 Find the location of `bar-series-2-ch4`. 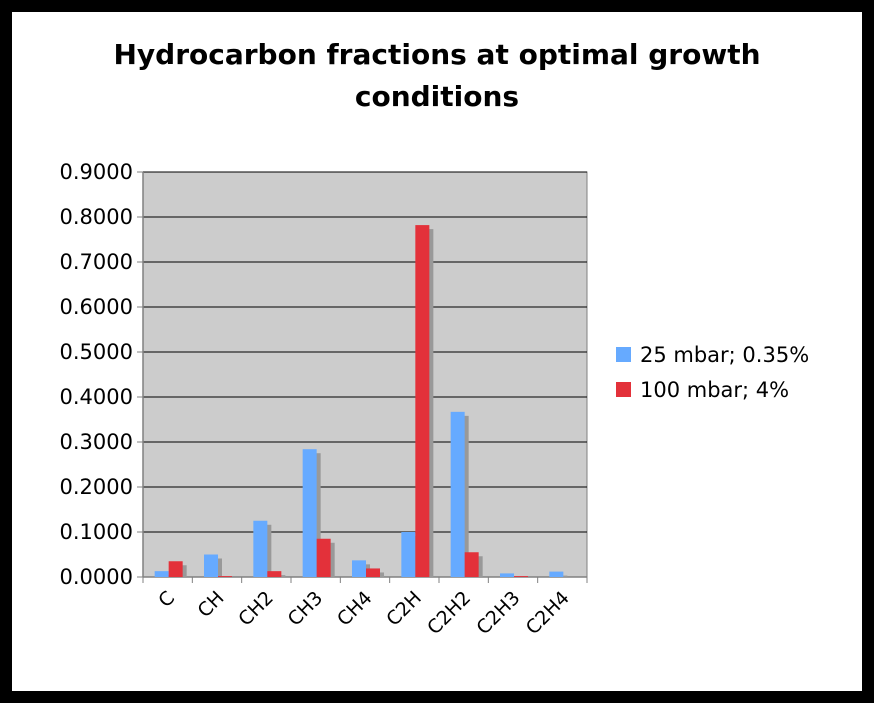

bar-series-2-ch4 is located at coordinates (373, 572).